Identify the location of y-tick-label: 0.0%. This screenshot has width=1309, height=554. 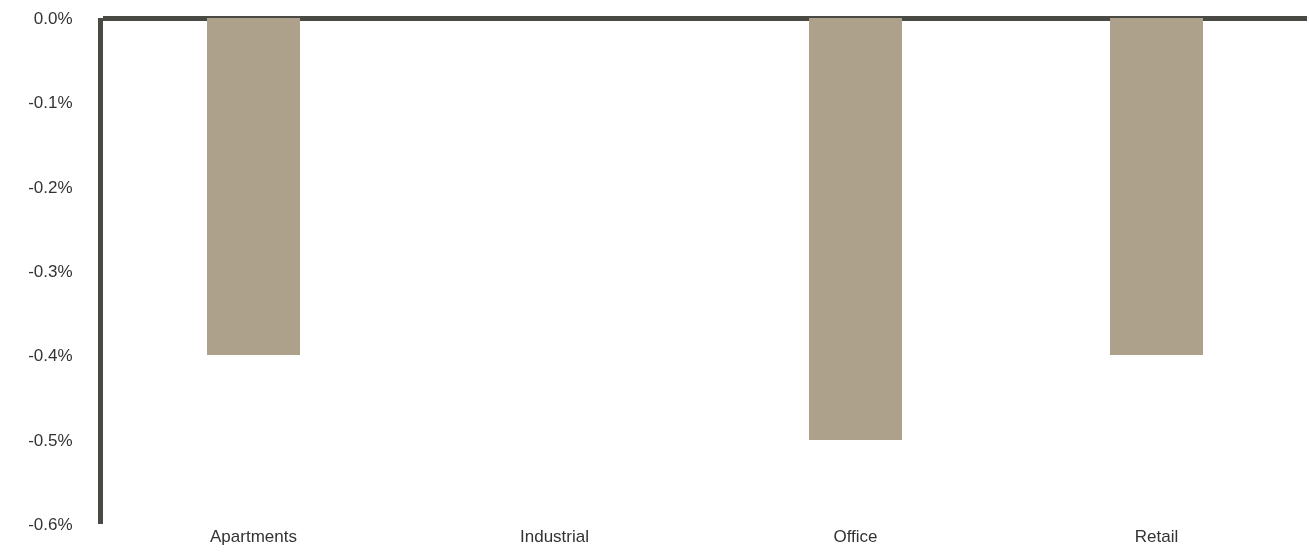
(53, 18).